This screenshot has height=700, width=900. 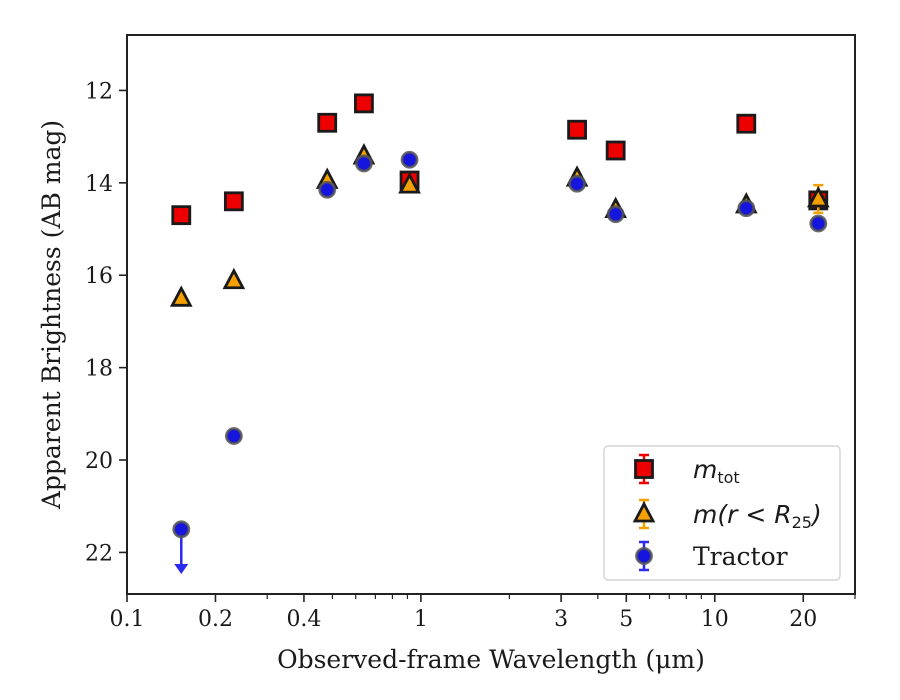 What do you see at coordinates (757, 516) in the screenshot?
I see `legend-label-mr25: m(r < R25)` at bounding box center [757, 516].